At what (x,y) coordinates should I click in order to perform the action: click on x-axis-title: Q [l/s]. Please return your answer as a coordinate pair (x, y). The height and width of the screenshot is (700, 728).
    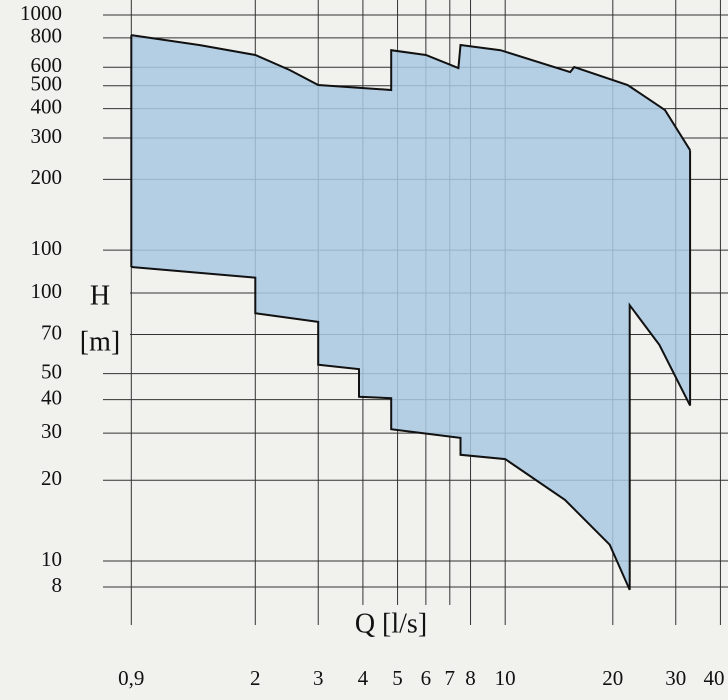
    Looking at the image, I should click on (391, 623).